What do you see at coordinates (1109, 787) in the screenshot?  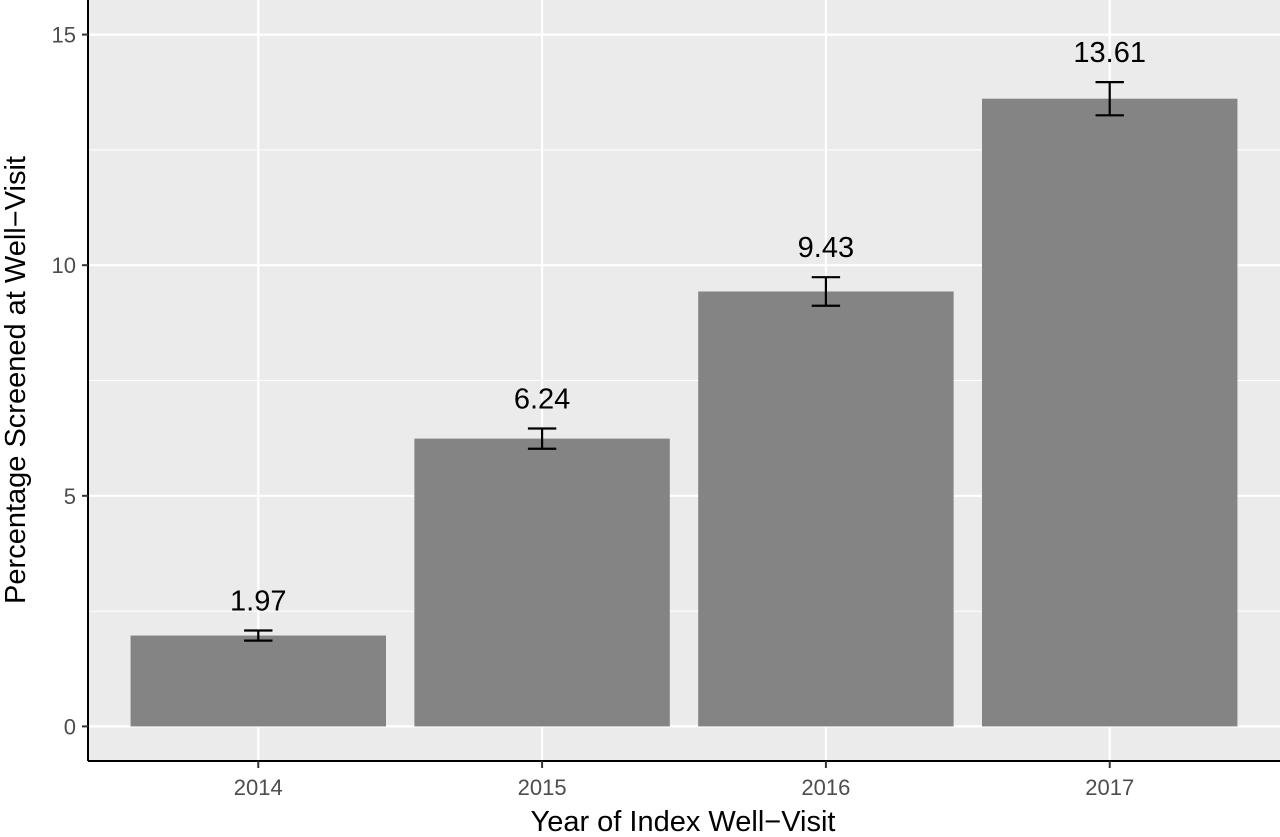 I see `x-tick-label: 2017` at bounding box center [1109, 787].